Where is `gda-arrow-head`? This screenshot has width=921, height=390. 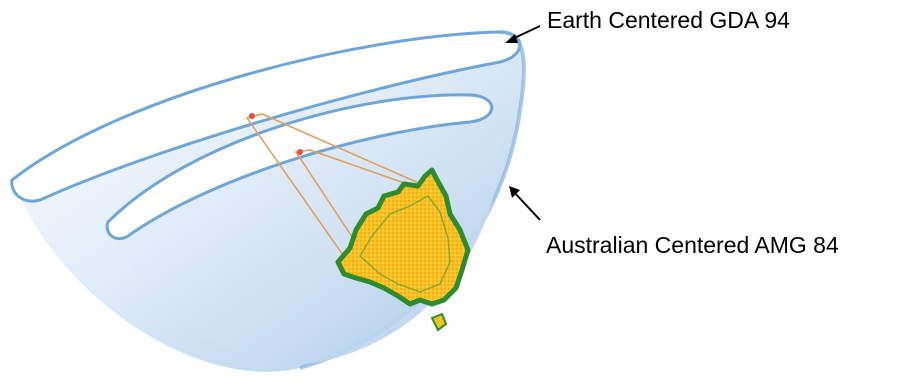 gda-arrow-head is located at coordinates (511, 38).